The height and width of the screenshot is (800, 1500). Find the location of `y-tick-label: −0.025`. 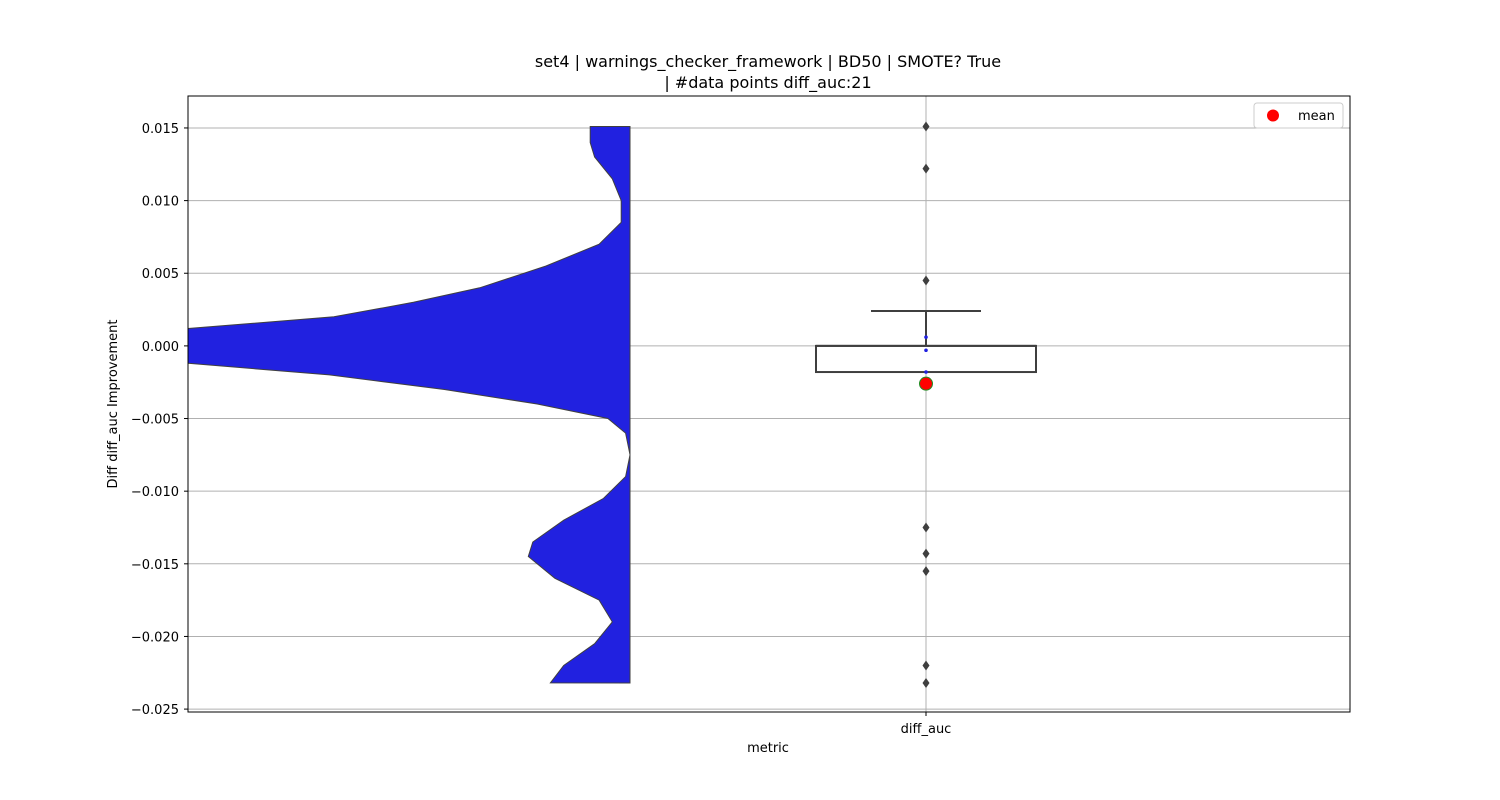

y-tick-label: −0.025 is located at coordinates (155, 710).